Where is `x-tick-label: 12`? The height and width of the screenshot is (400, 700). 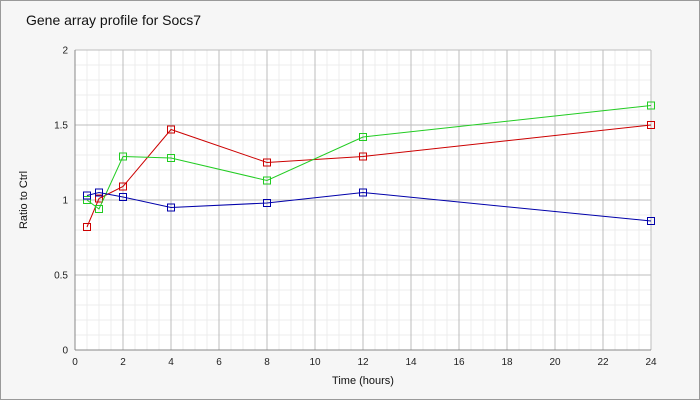
x-tick-label: 12 is located at coordinates (363, 362).